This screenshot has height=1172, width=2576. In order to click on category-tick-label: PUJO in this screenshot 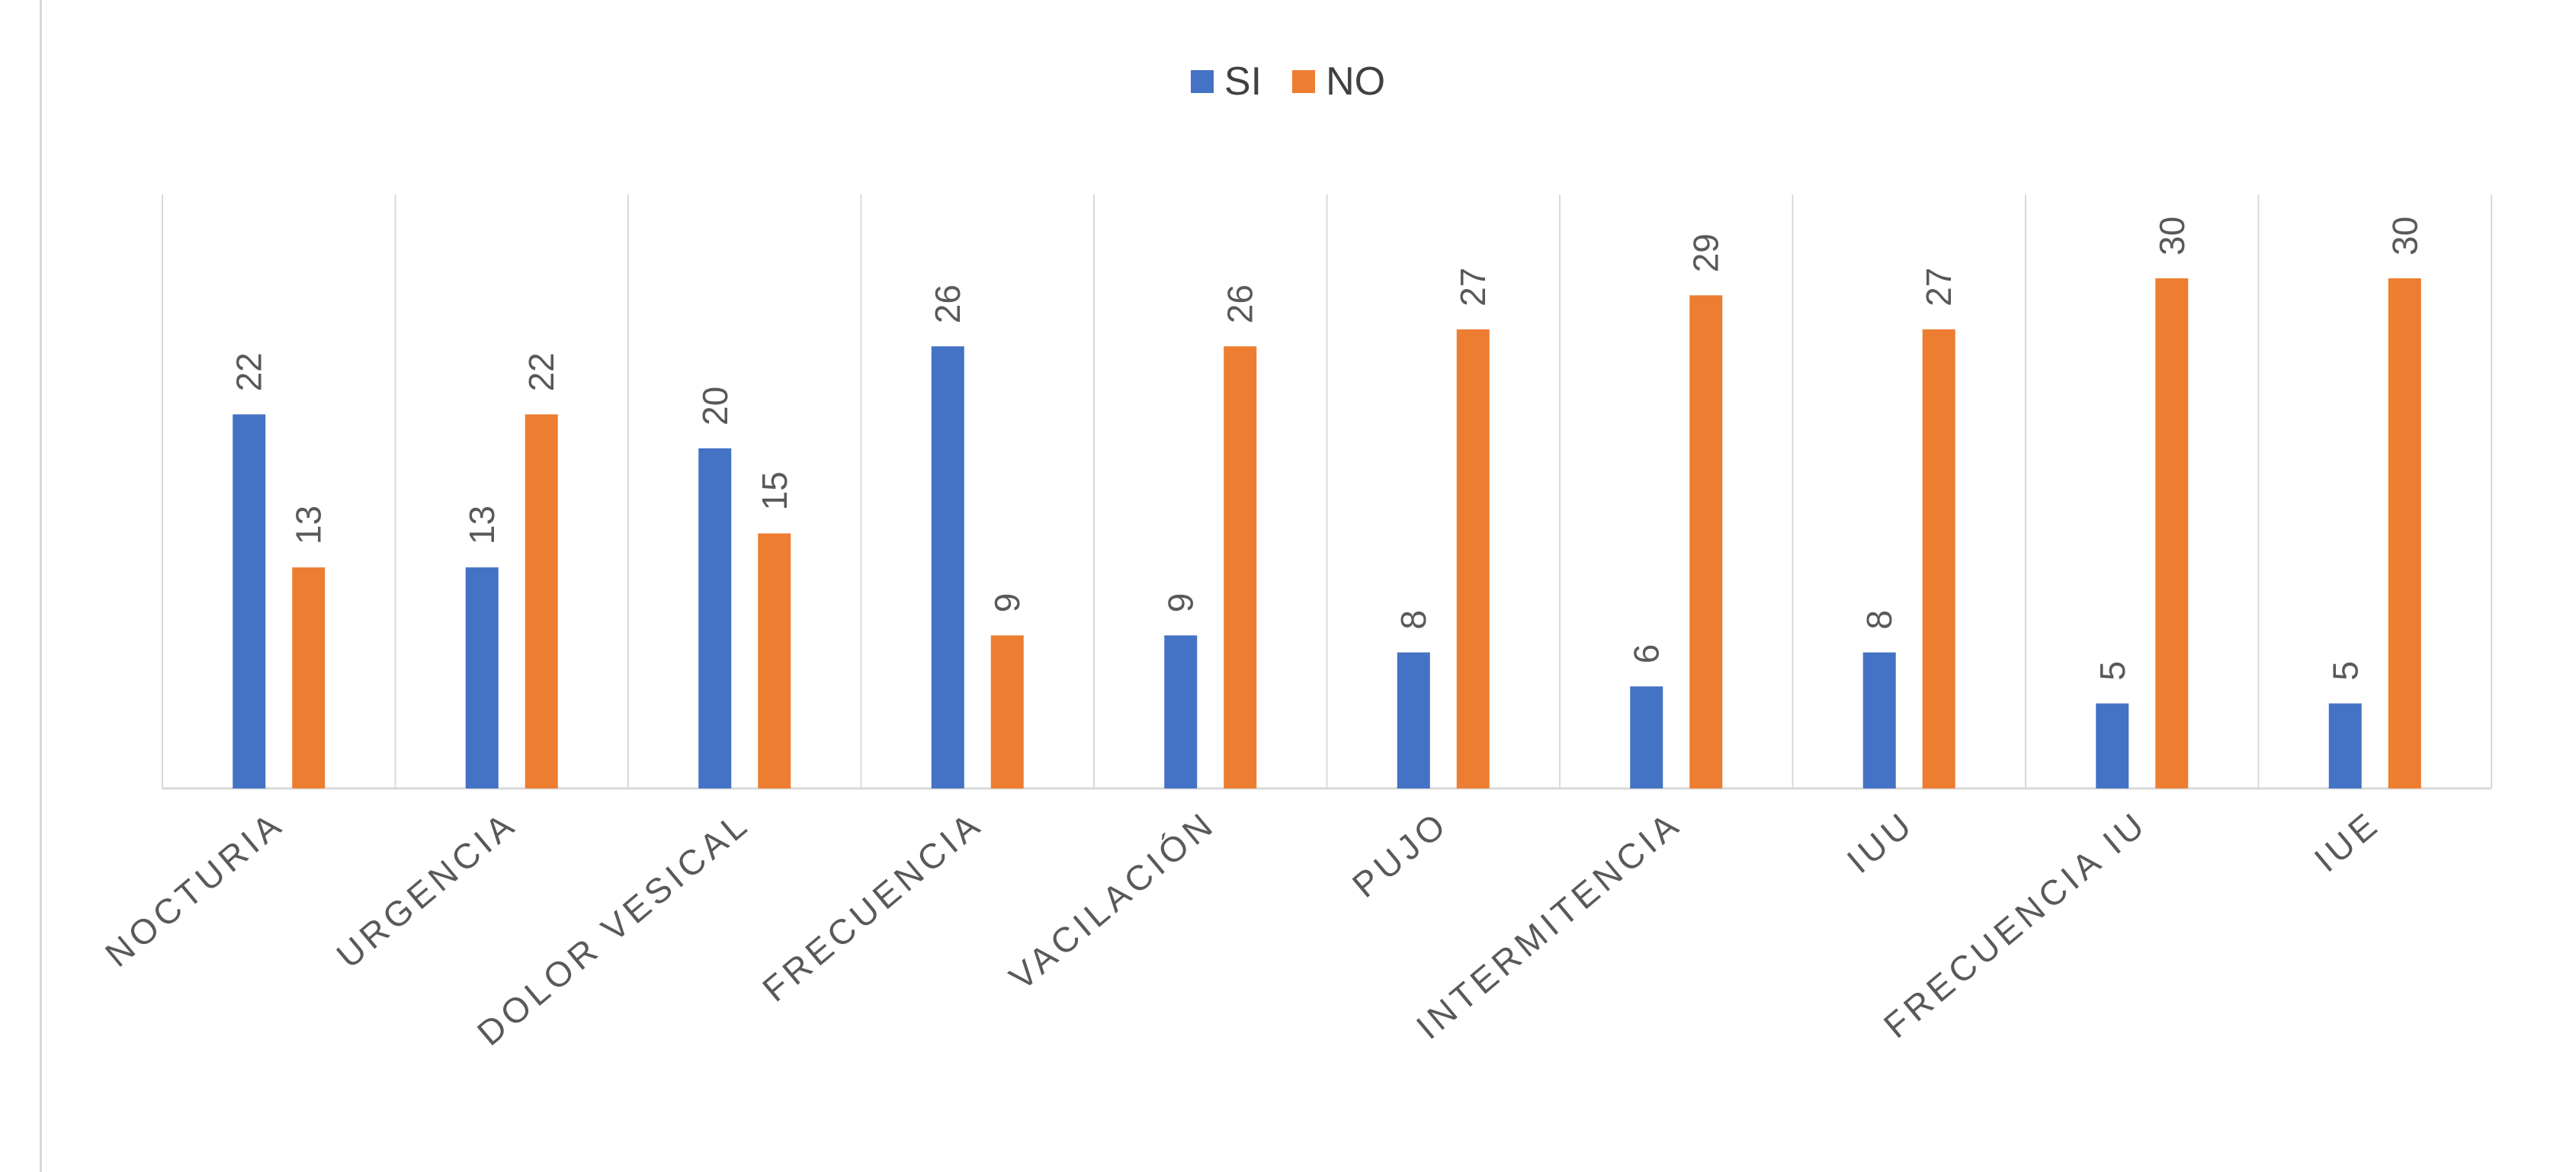, I will do `click(1400, 854)`.